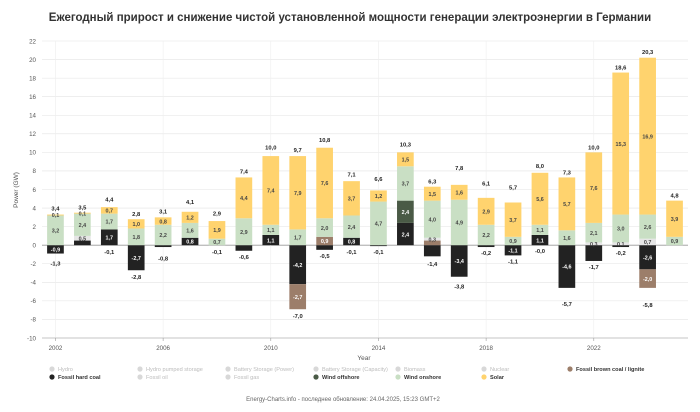  What do you see at coordinates (497, 378) in the screenshot?
I see `legend-label: Solar` at bounding box center [497, 378].